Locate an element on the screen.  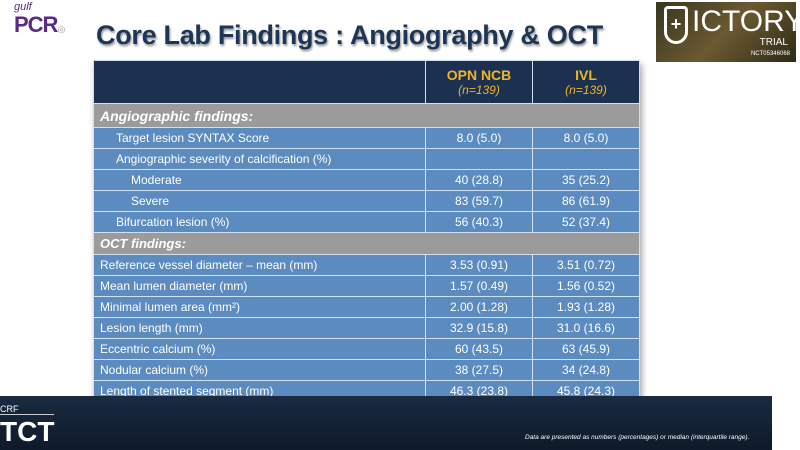
row-value: 40 (28.8) is located at coordinates (479, 180).